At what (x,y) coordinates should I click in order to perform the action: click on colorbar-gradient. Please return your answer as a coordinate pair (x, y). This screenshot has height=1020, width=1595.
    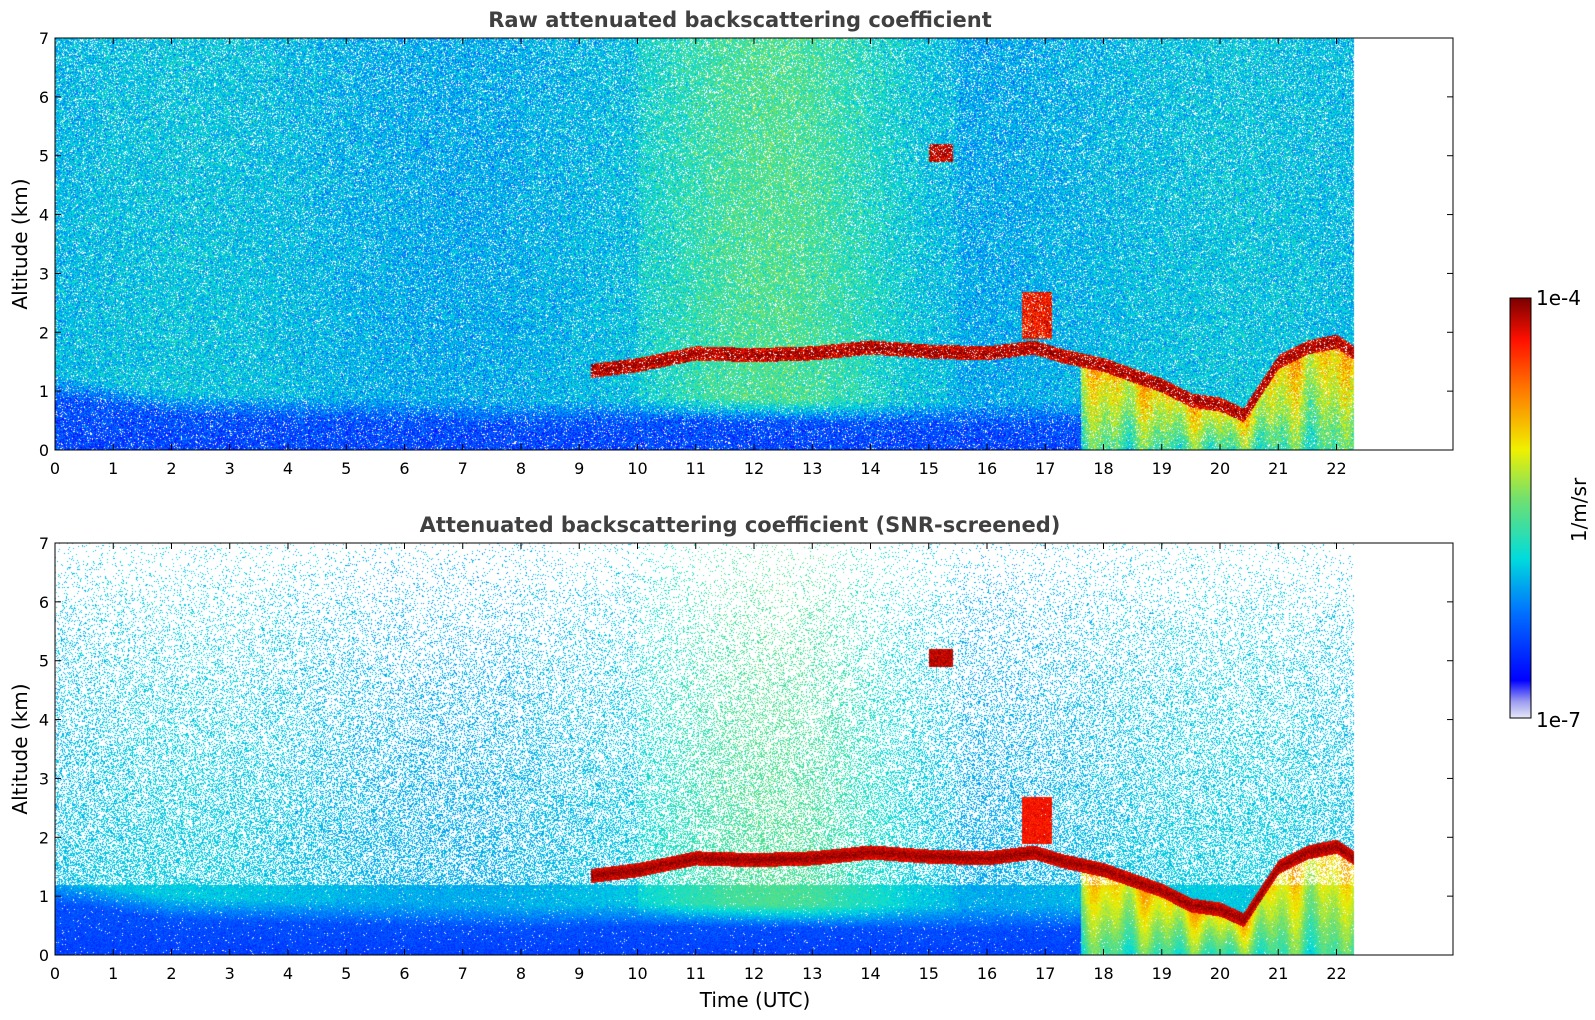
    Looking at the image, I should click on (1520, 508).